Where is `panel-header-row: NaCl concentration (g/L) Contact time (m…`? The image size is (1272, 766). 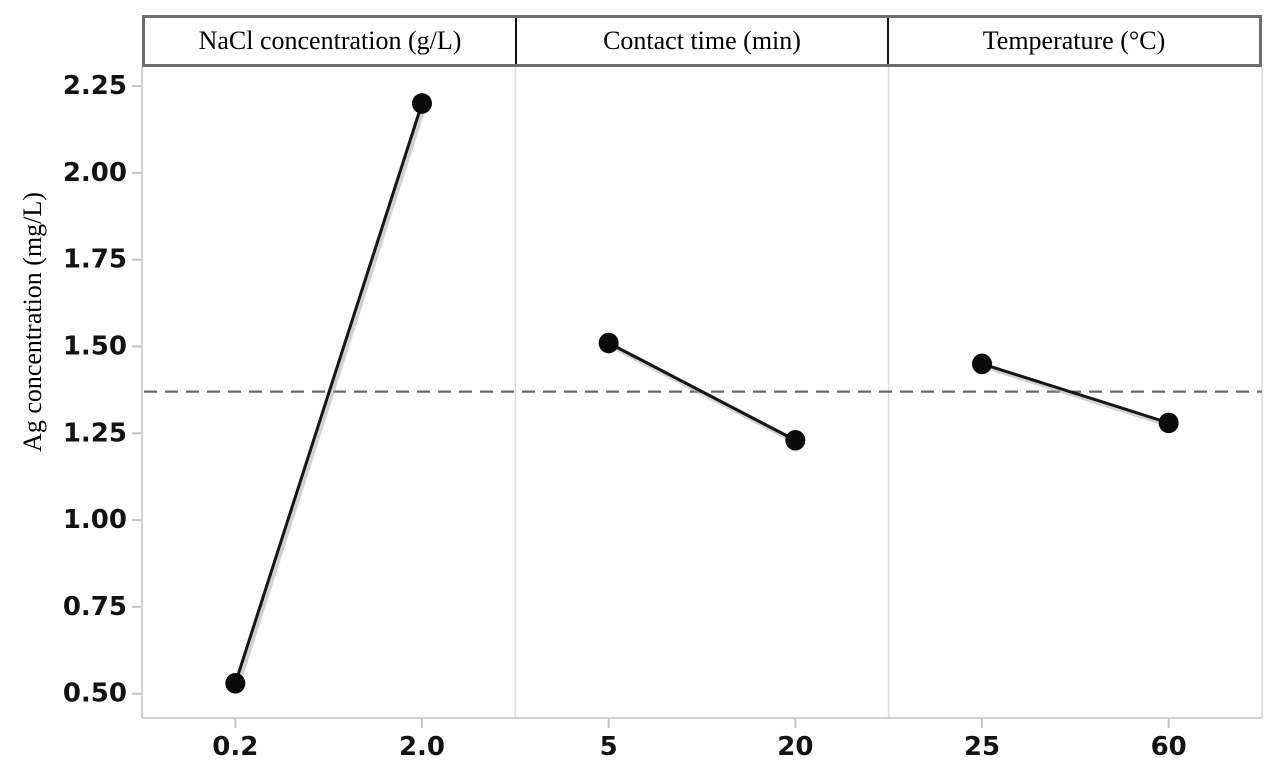 panel-header-row: NaCl concentration (g/L) Contact time (m… is located at coordinates (702, 41).